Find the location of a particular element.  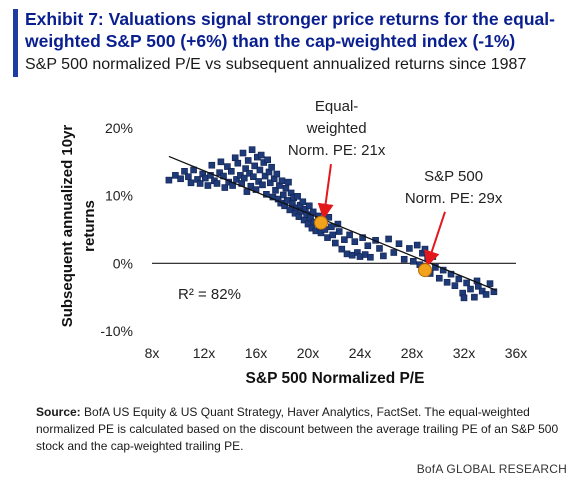

y-tick-label: -10% is located at coordinates (116, 331).